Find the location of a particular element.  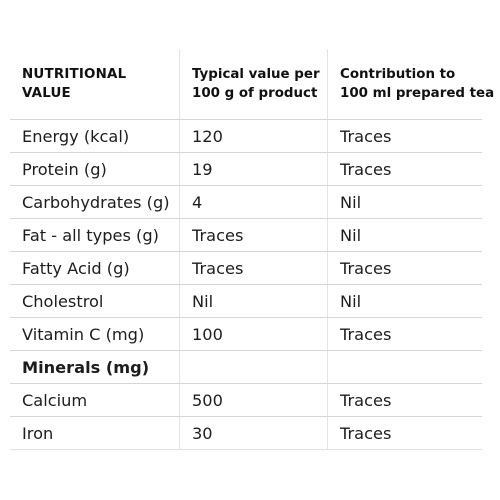

header-line: Typical value per is located at coordinates (256, 74).